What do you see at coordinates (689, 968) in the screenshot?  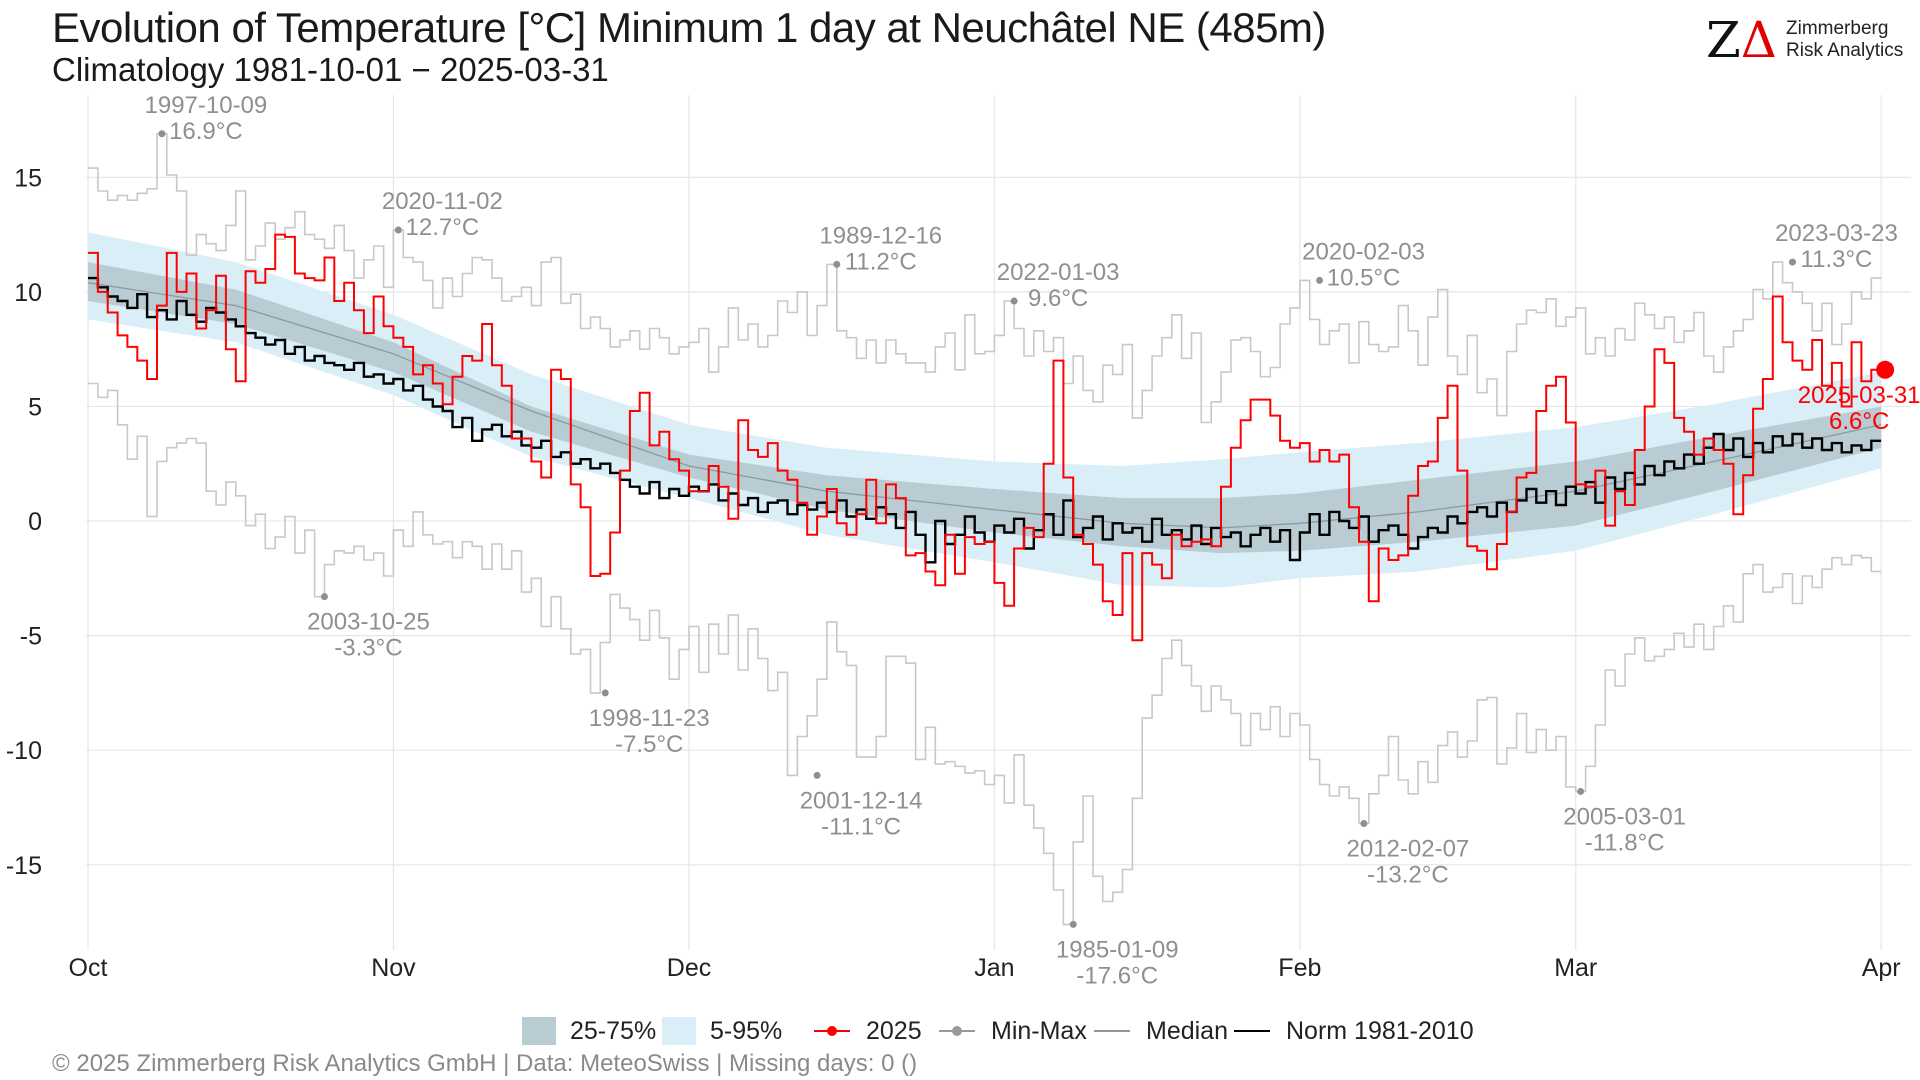 I see `x-tick-label: Dec` at bounding box center [689, 968].